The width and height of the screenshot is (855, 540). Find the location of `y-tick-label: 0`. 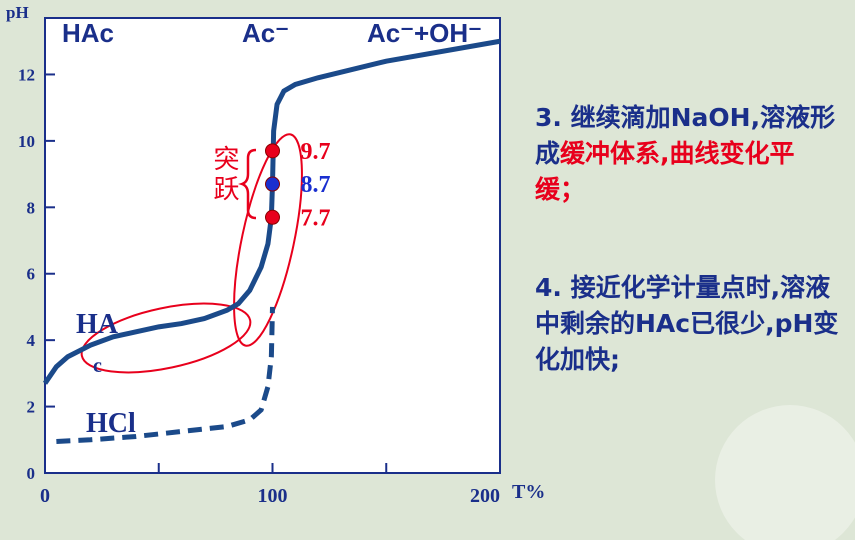

y-tick-label: 0 is located at coordinates (31, 473).